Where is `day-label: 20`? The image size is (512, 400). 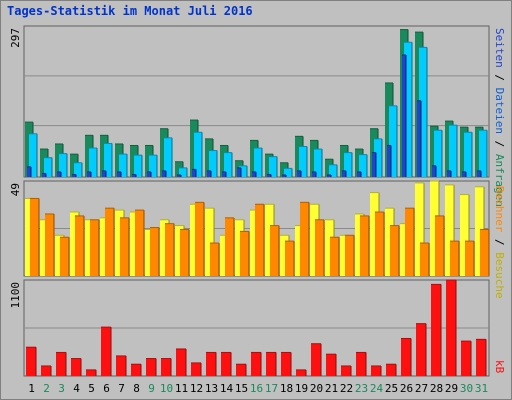 day-label: 20 is located at coordinates (316, 388).